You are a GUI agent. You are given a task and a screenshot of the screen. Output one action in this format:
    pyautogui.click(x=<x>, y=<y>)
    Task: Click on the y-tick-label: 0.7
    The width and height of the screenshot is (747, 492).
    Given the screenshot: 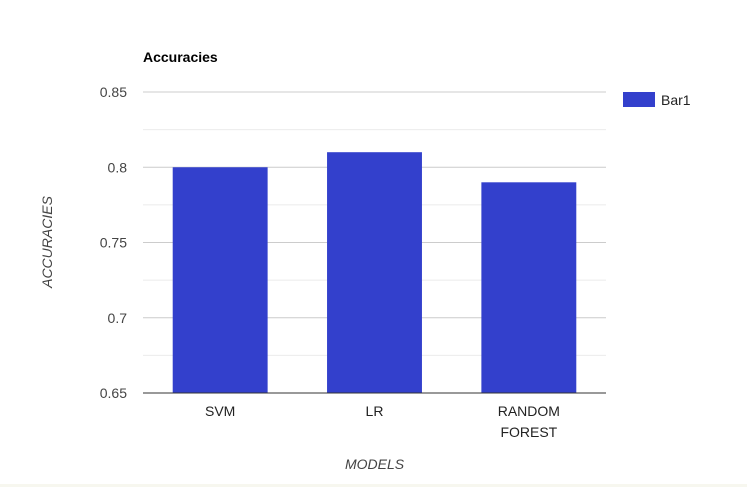 What is the action you would take?
    pyautogui.click(x=118, y=318)
    